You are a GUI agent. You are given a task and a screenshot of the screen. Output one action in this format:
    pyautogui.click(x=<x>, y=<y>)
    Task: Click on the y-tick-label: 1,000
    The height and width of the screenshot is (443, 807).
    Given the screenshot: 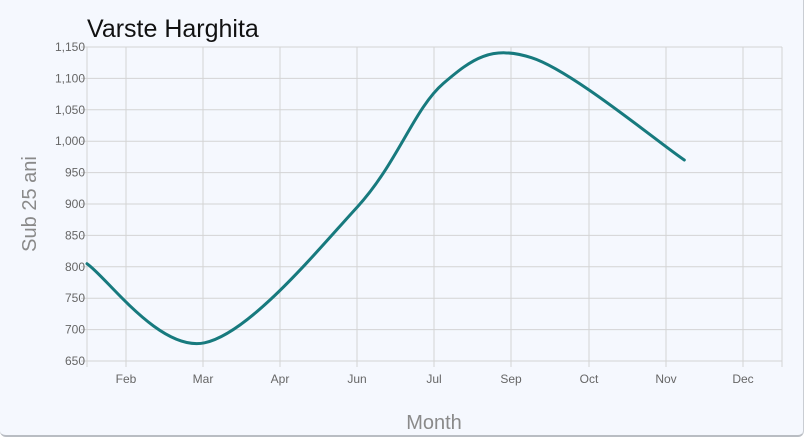 What is the action you would take?
    pyautogui.click(x=70, y=141)
    